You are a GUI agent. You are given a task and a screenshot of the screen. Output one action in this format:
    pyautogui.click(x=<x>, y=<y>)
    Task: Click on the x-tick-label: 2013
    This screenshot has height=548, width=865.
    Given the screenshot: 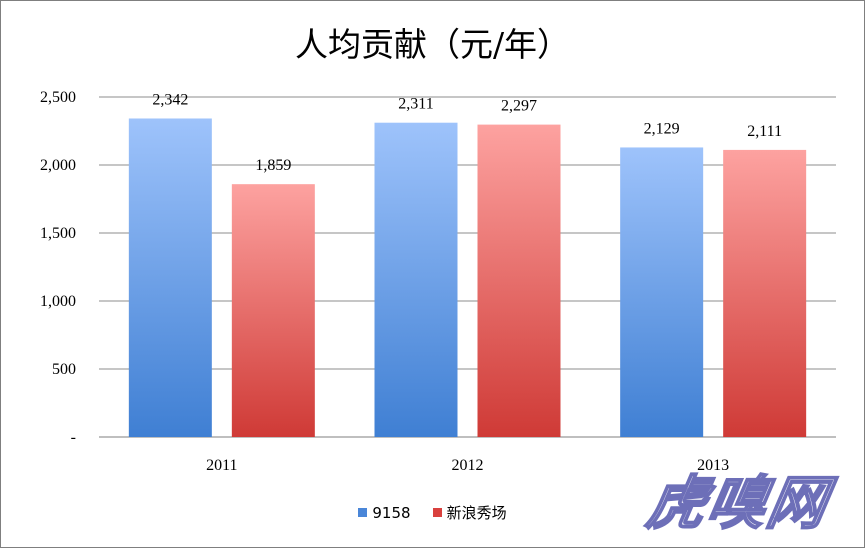 What is the action you would take?
    pyautogui.click(x=713, y=465)
    